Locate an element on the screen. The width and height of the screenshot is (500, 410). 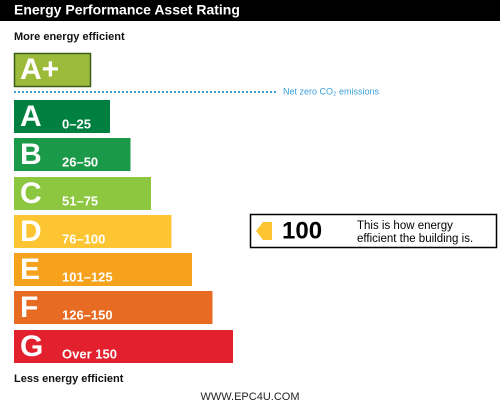
band-range: 126–150 is located at coordinates (87, 314).